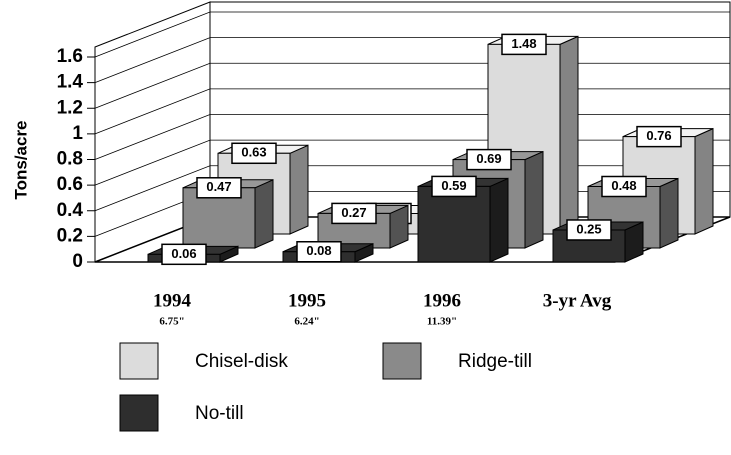 This screenshot has width=731, height=455. What do you see at coordinates (171, 322) in the screenshot?
I see `x-sub-label: 6.75"` at bounding box center [171, 322].